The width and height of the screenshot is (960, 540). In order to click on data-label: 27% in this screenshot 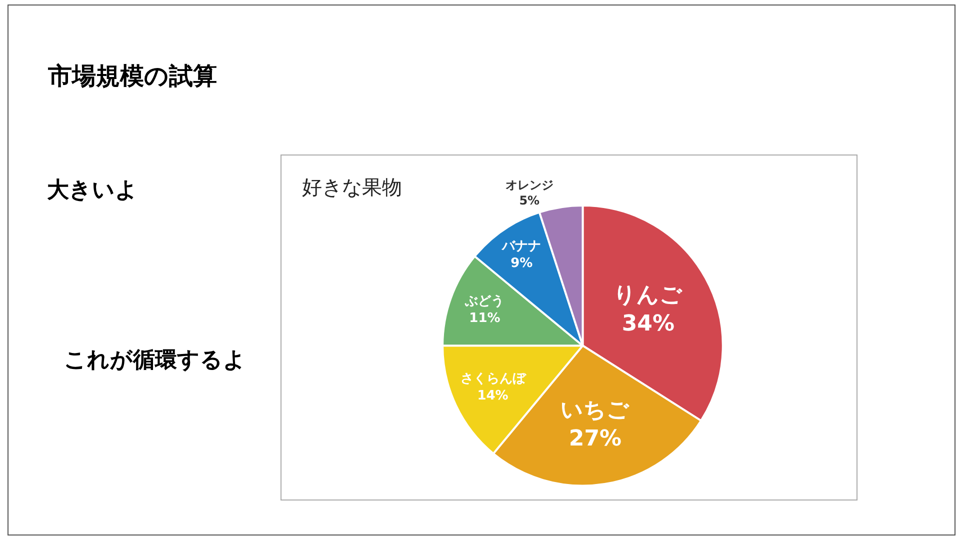, I will do `click(595, 439)`.